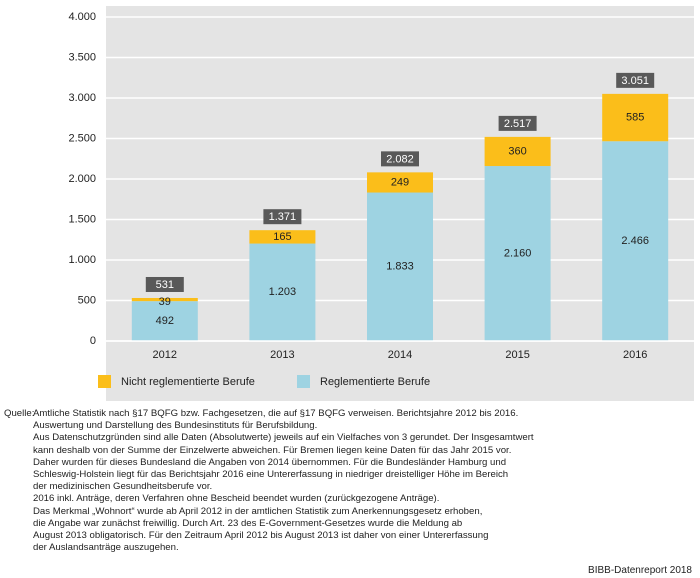 Image resolution: width=700 pixels, height=578 pixels. I want to click on x-tick-label: 2016, so click(635, 355).